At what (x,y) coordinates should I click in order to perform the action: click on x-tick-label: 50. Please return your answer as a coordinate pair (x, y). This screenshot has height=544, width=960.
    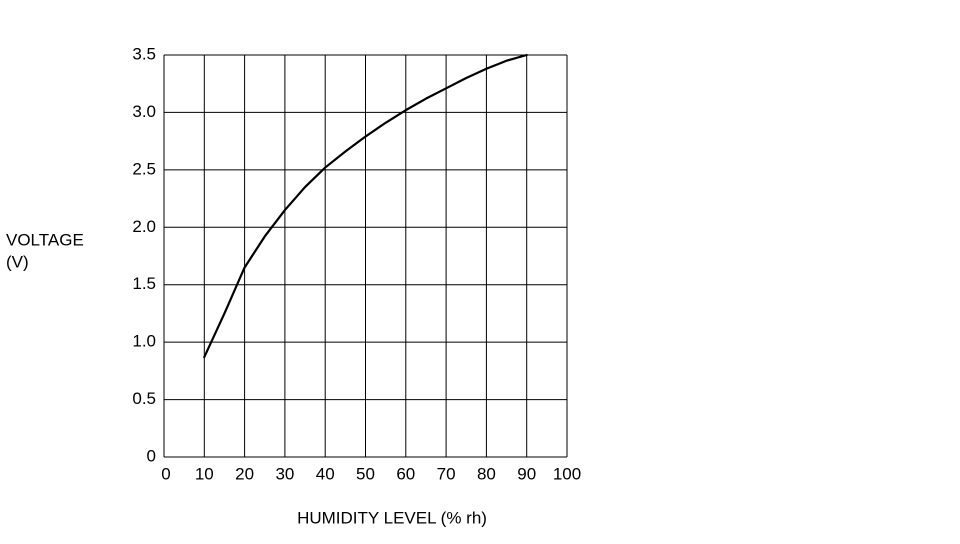
    Looking at the image, I should click on (365, 473).